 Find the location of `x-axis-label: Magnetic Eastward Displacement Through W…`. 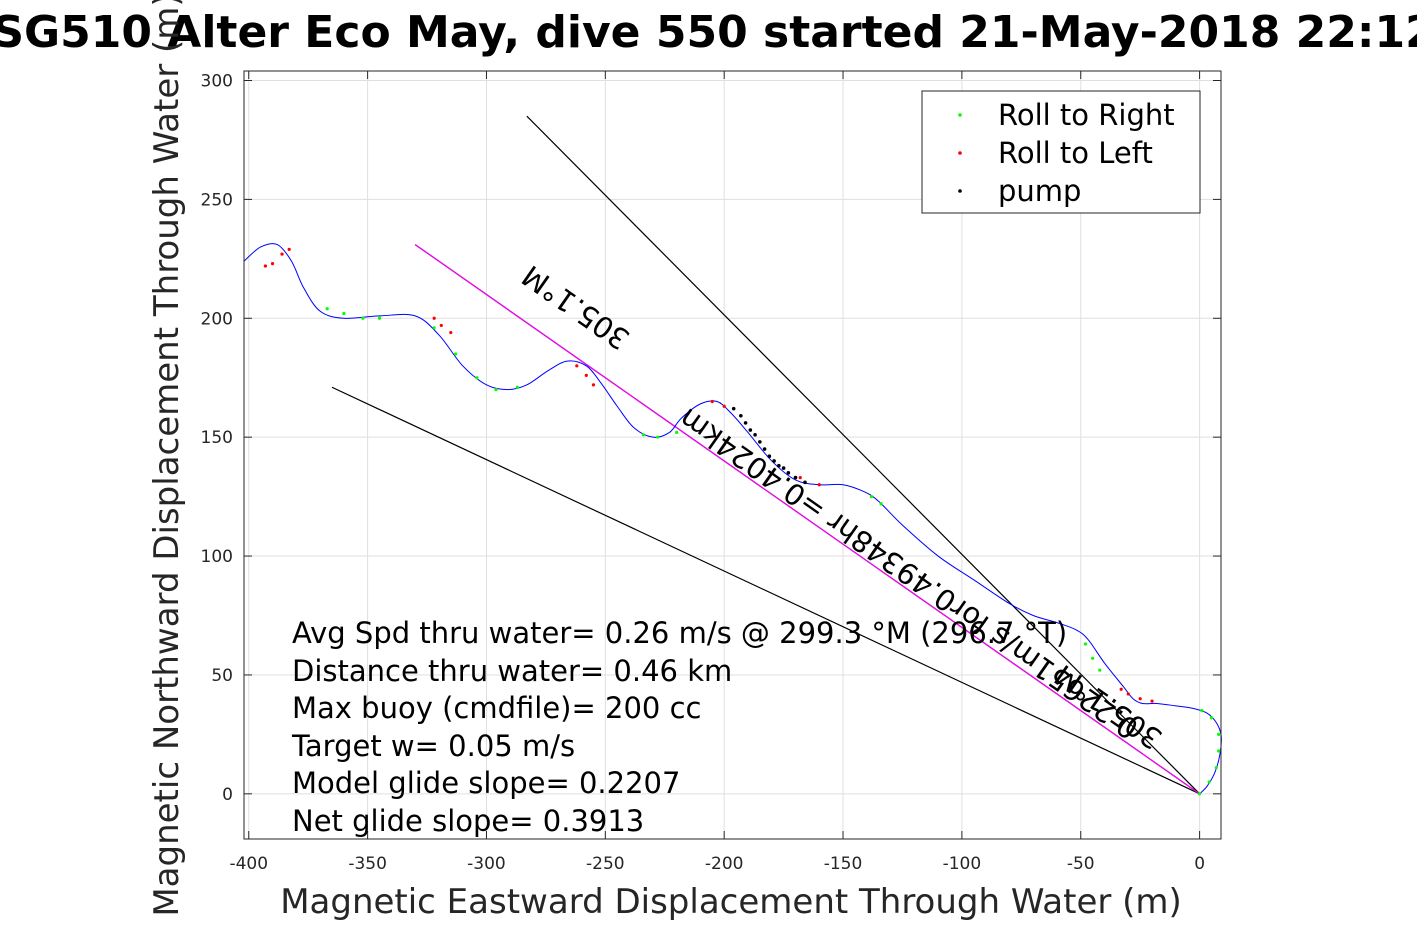

x-axis-label: Magnetic Eastward Displacement Through W… is located at coordinates (731, 902).